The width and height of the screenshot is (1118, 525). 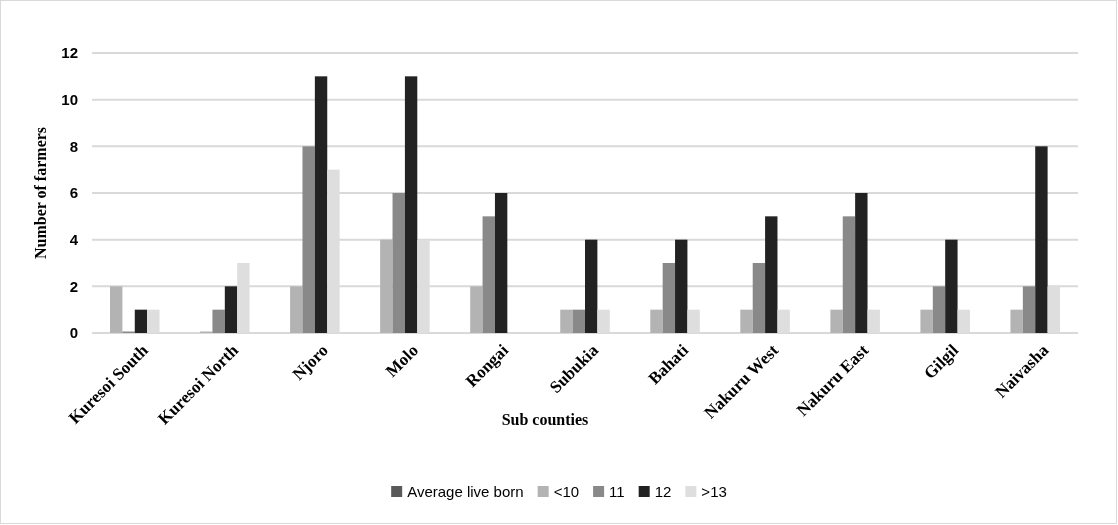 I want to click on legend-label: >13, so click(x=714, y=491).